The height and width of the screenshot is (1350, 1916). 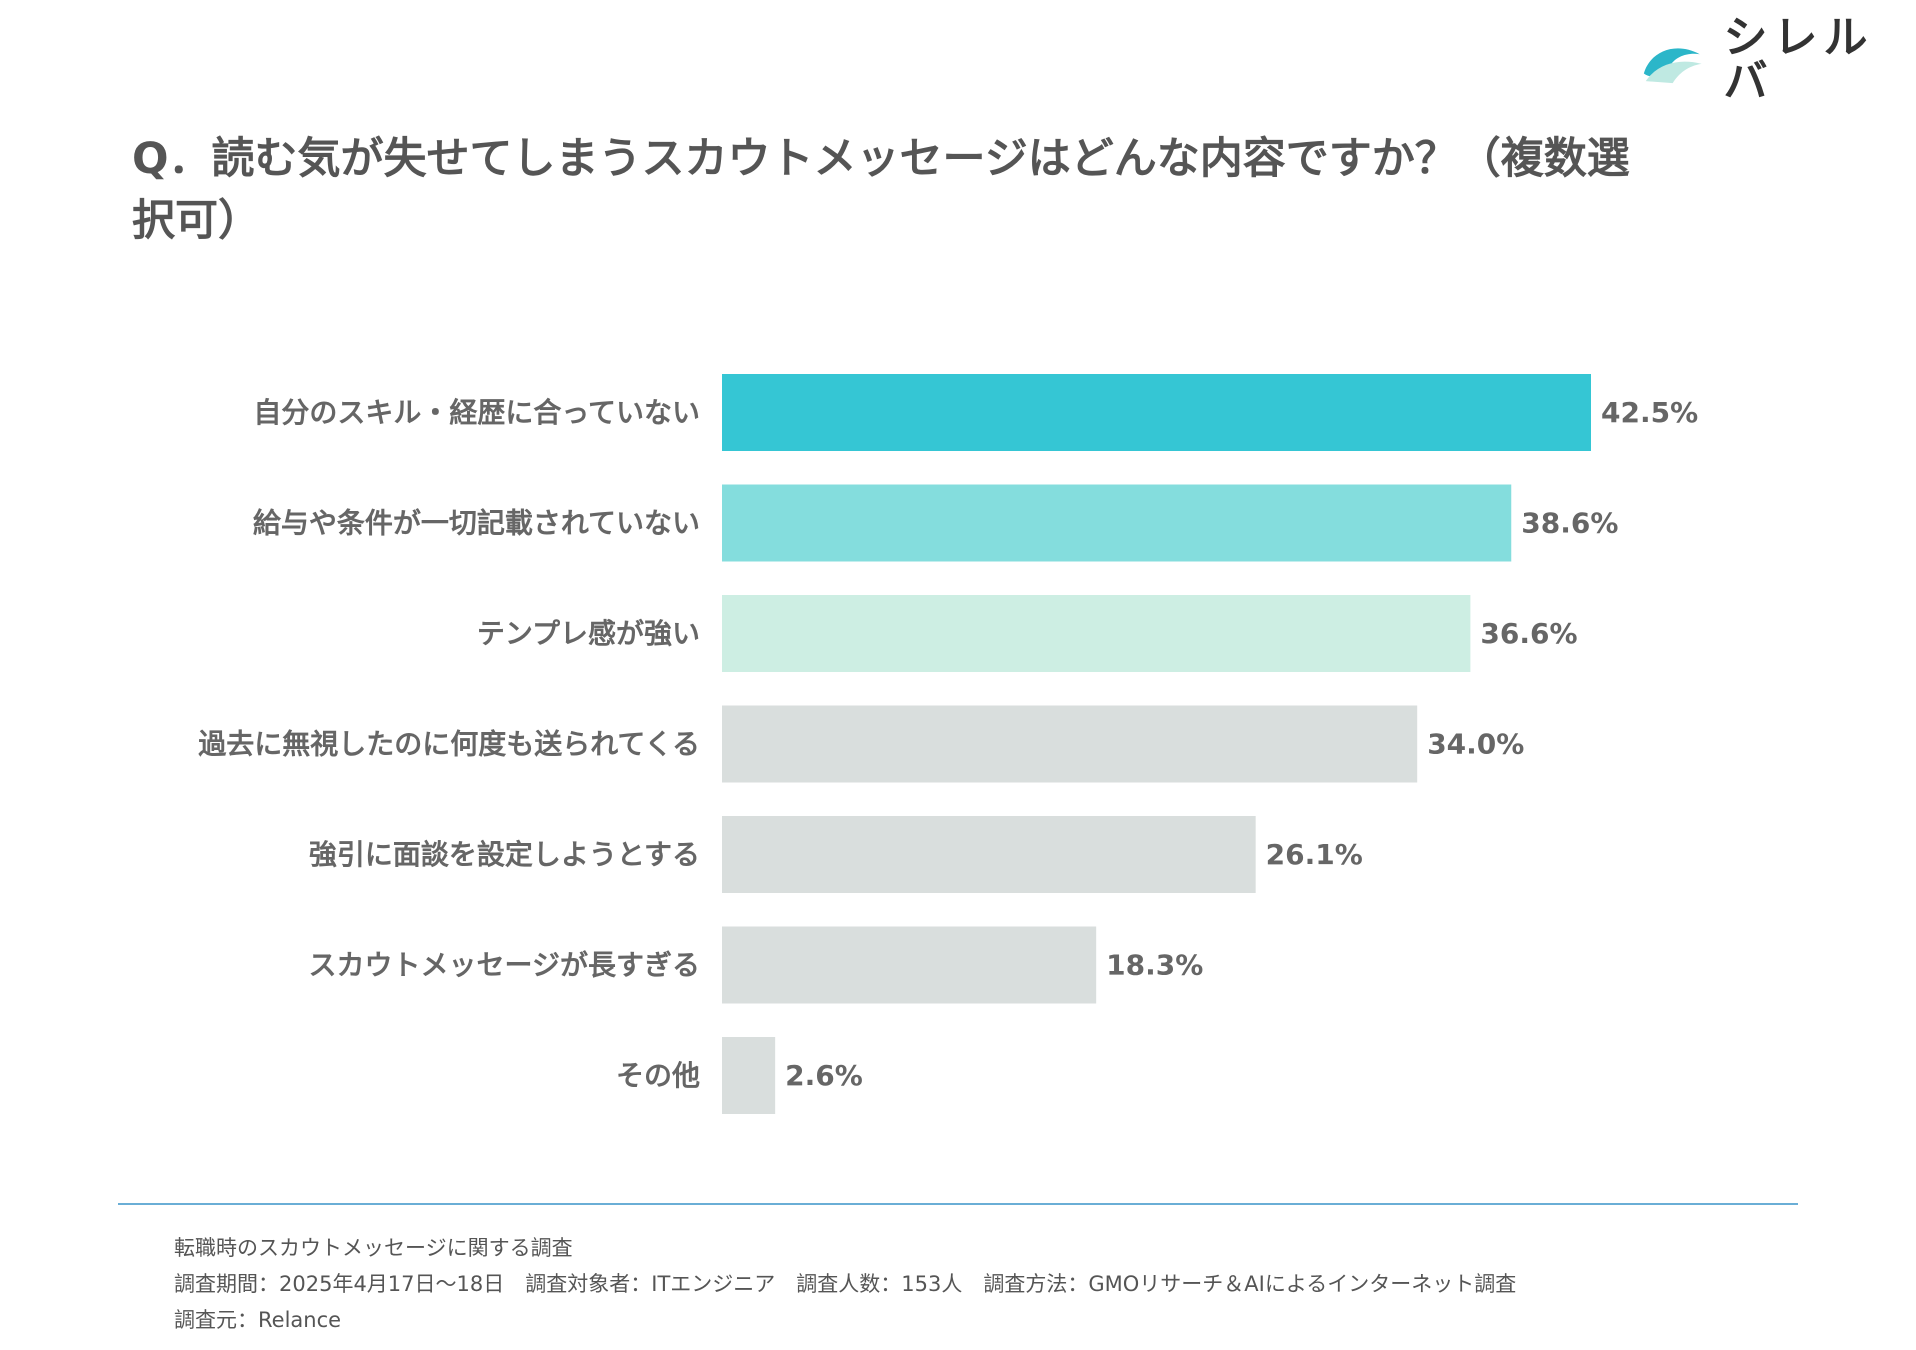 What do you see at coordinates (588, 633) in the screenshot?
I see `category-label-3: テンプレ感が強い` at bounding box center [588, 633].